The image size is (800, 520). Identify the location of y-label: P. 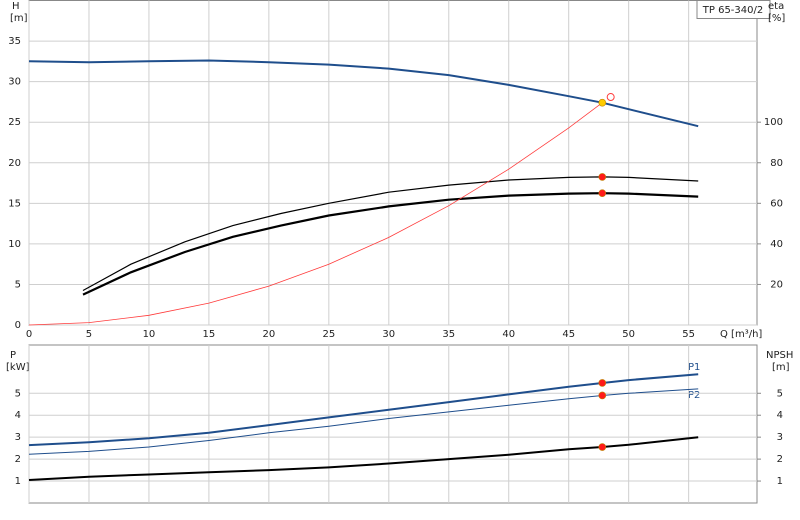
(13, 355).